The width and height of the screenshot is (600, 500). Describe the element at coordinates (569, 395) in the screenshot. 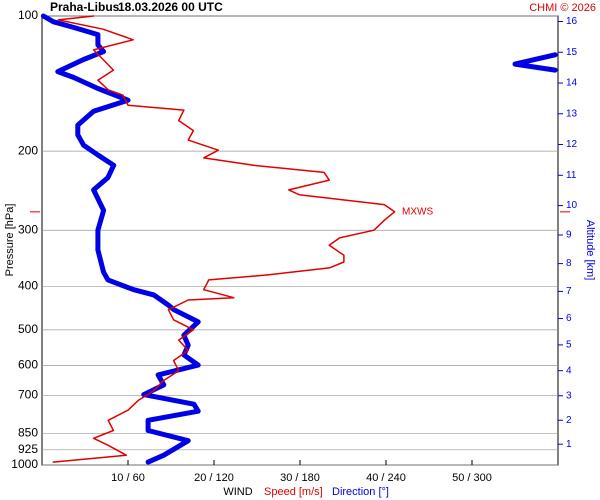

I see `y2-tick-label: 3` at that location.